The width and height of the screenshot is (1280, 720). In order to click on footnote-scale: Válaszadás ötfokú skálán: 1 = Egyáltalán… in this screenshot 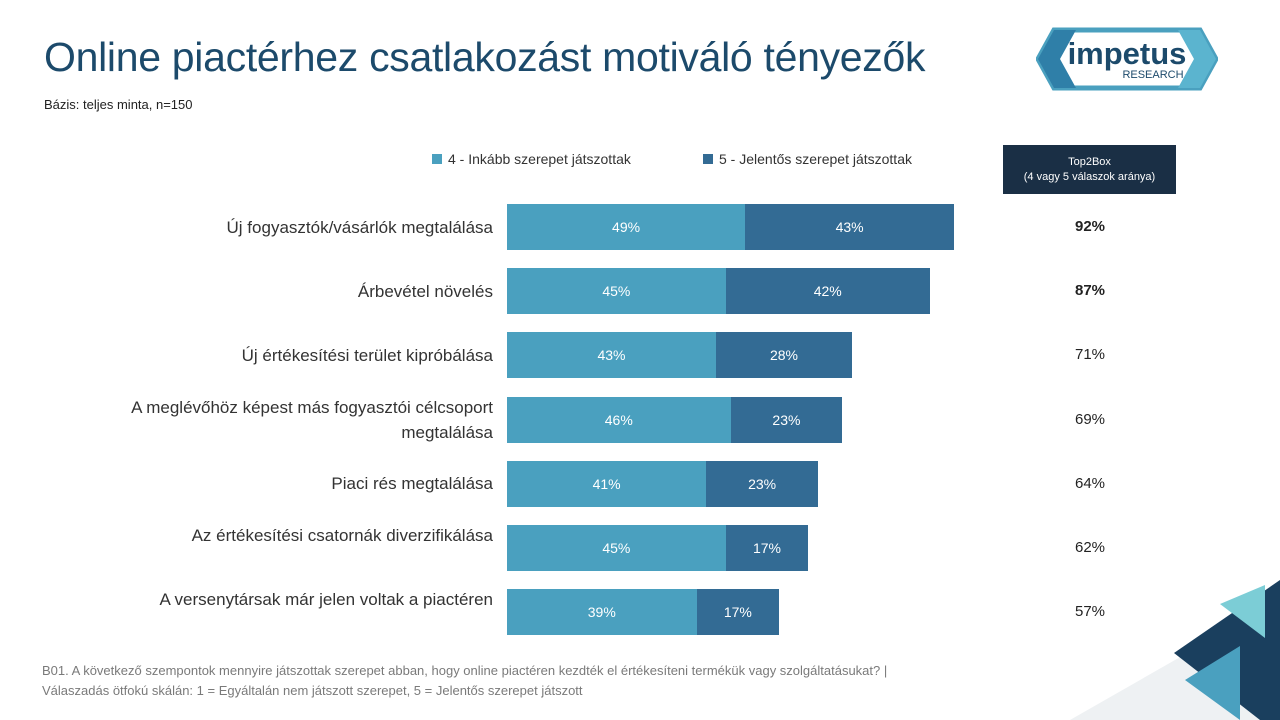, I will do `click(312, 690)`.